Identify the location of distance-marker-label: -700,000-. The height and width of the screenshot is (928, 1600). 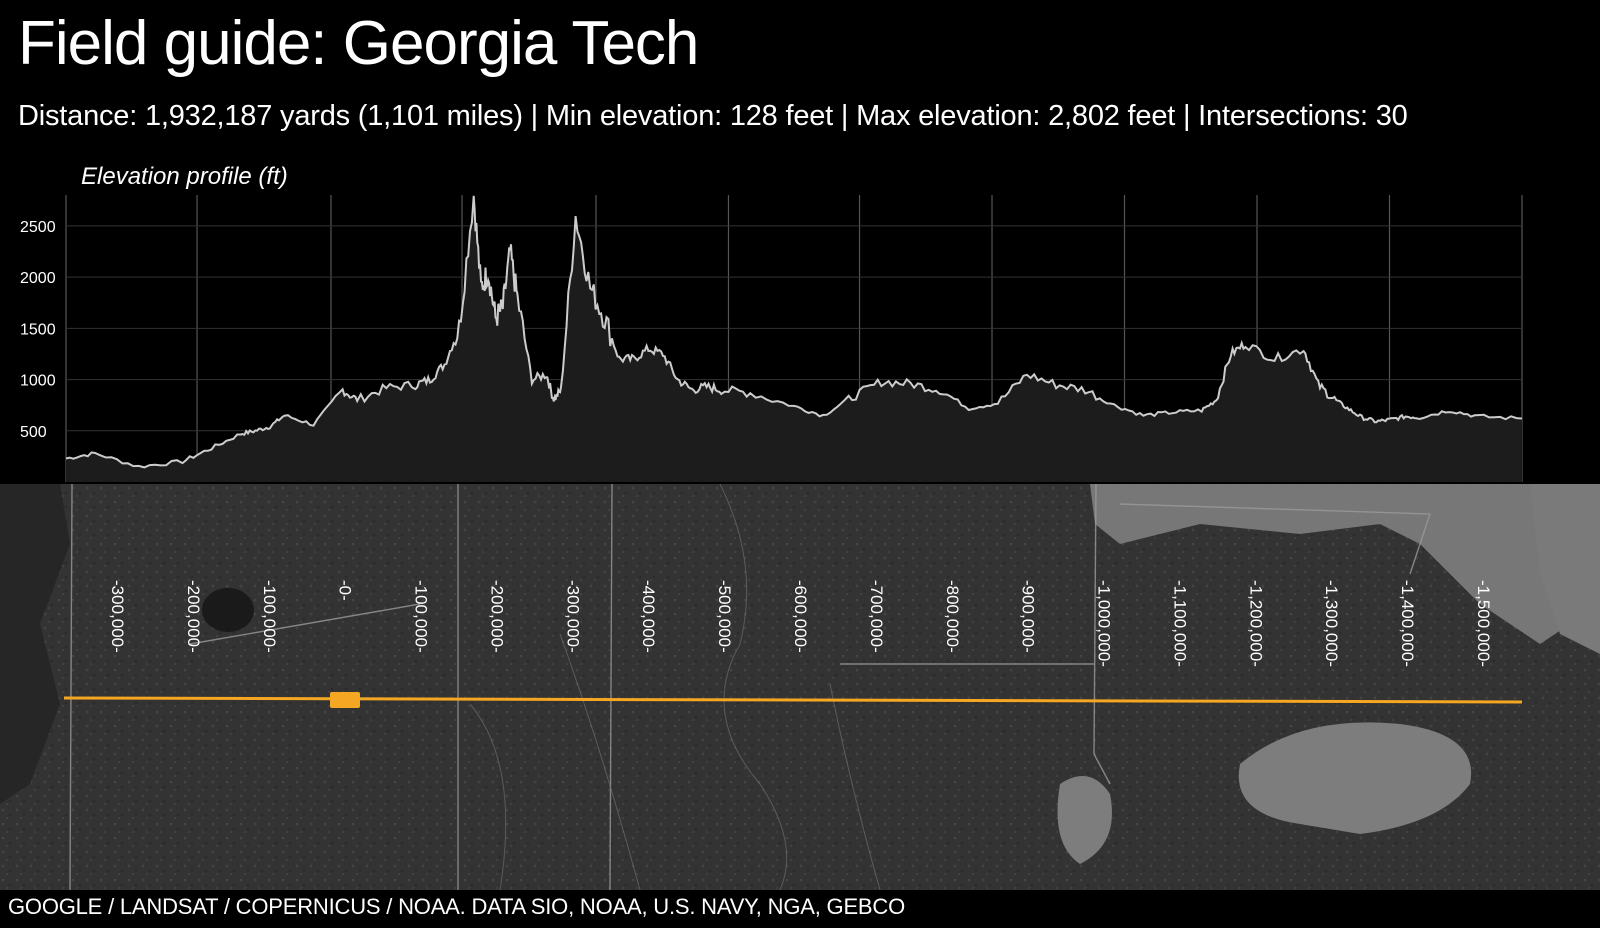
(876, 616).